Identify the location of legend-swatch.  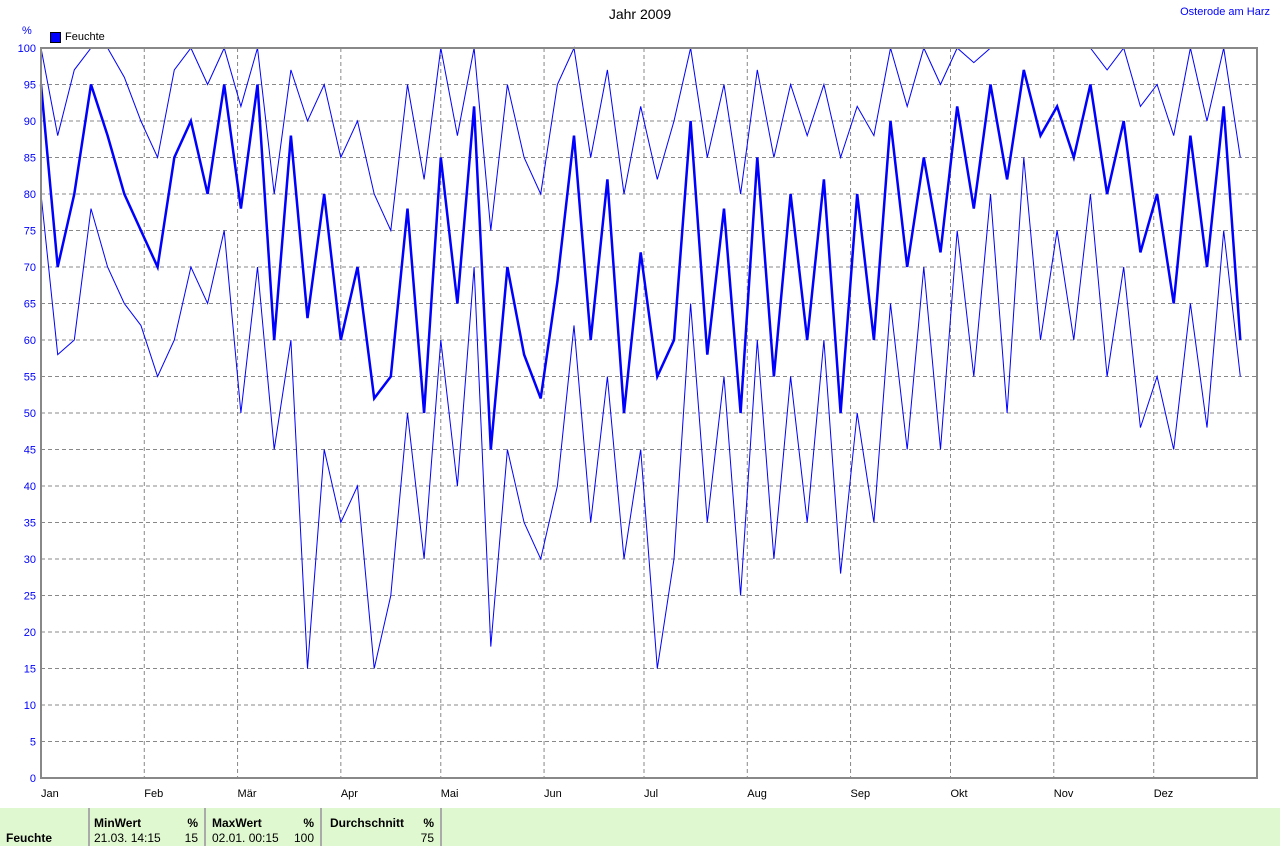
(55, 37).